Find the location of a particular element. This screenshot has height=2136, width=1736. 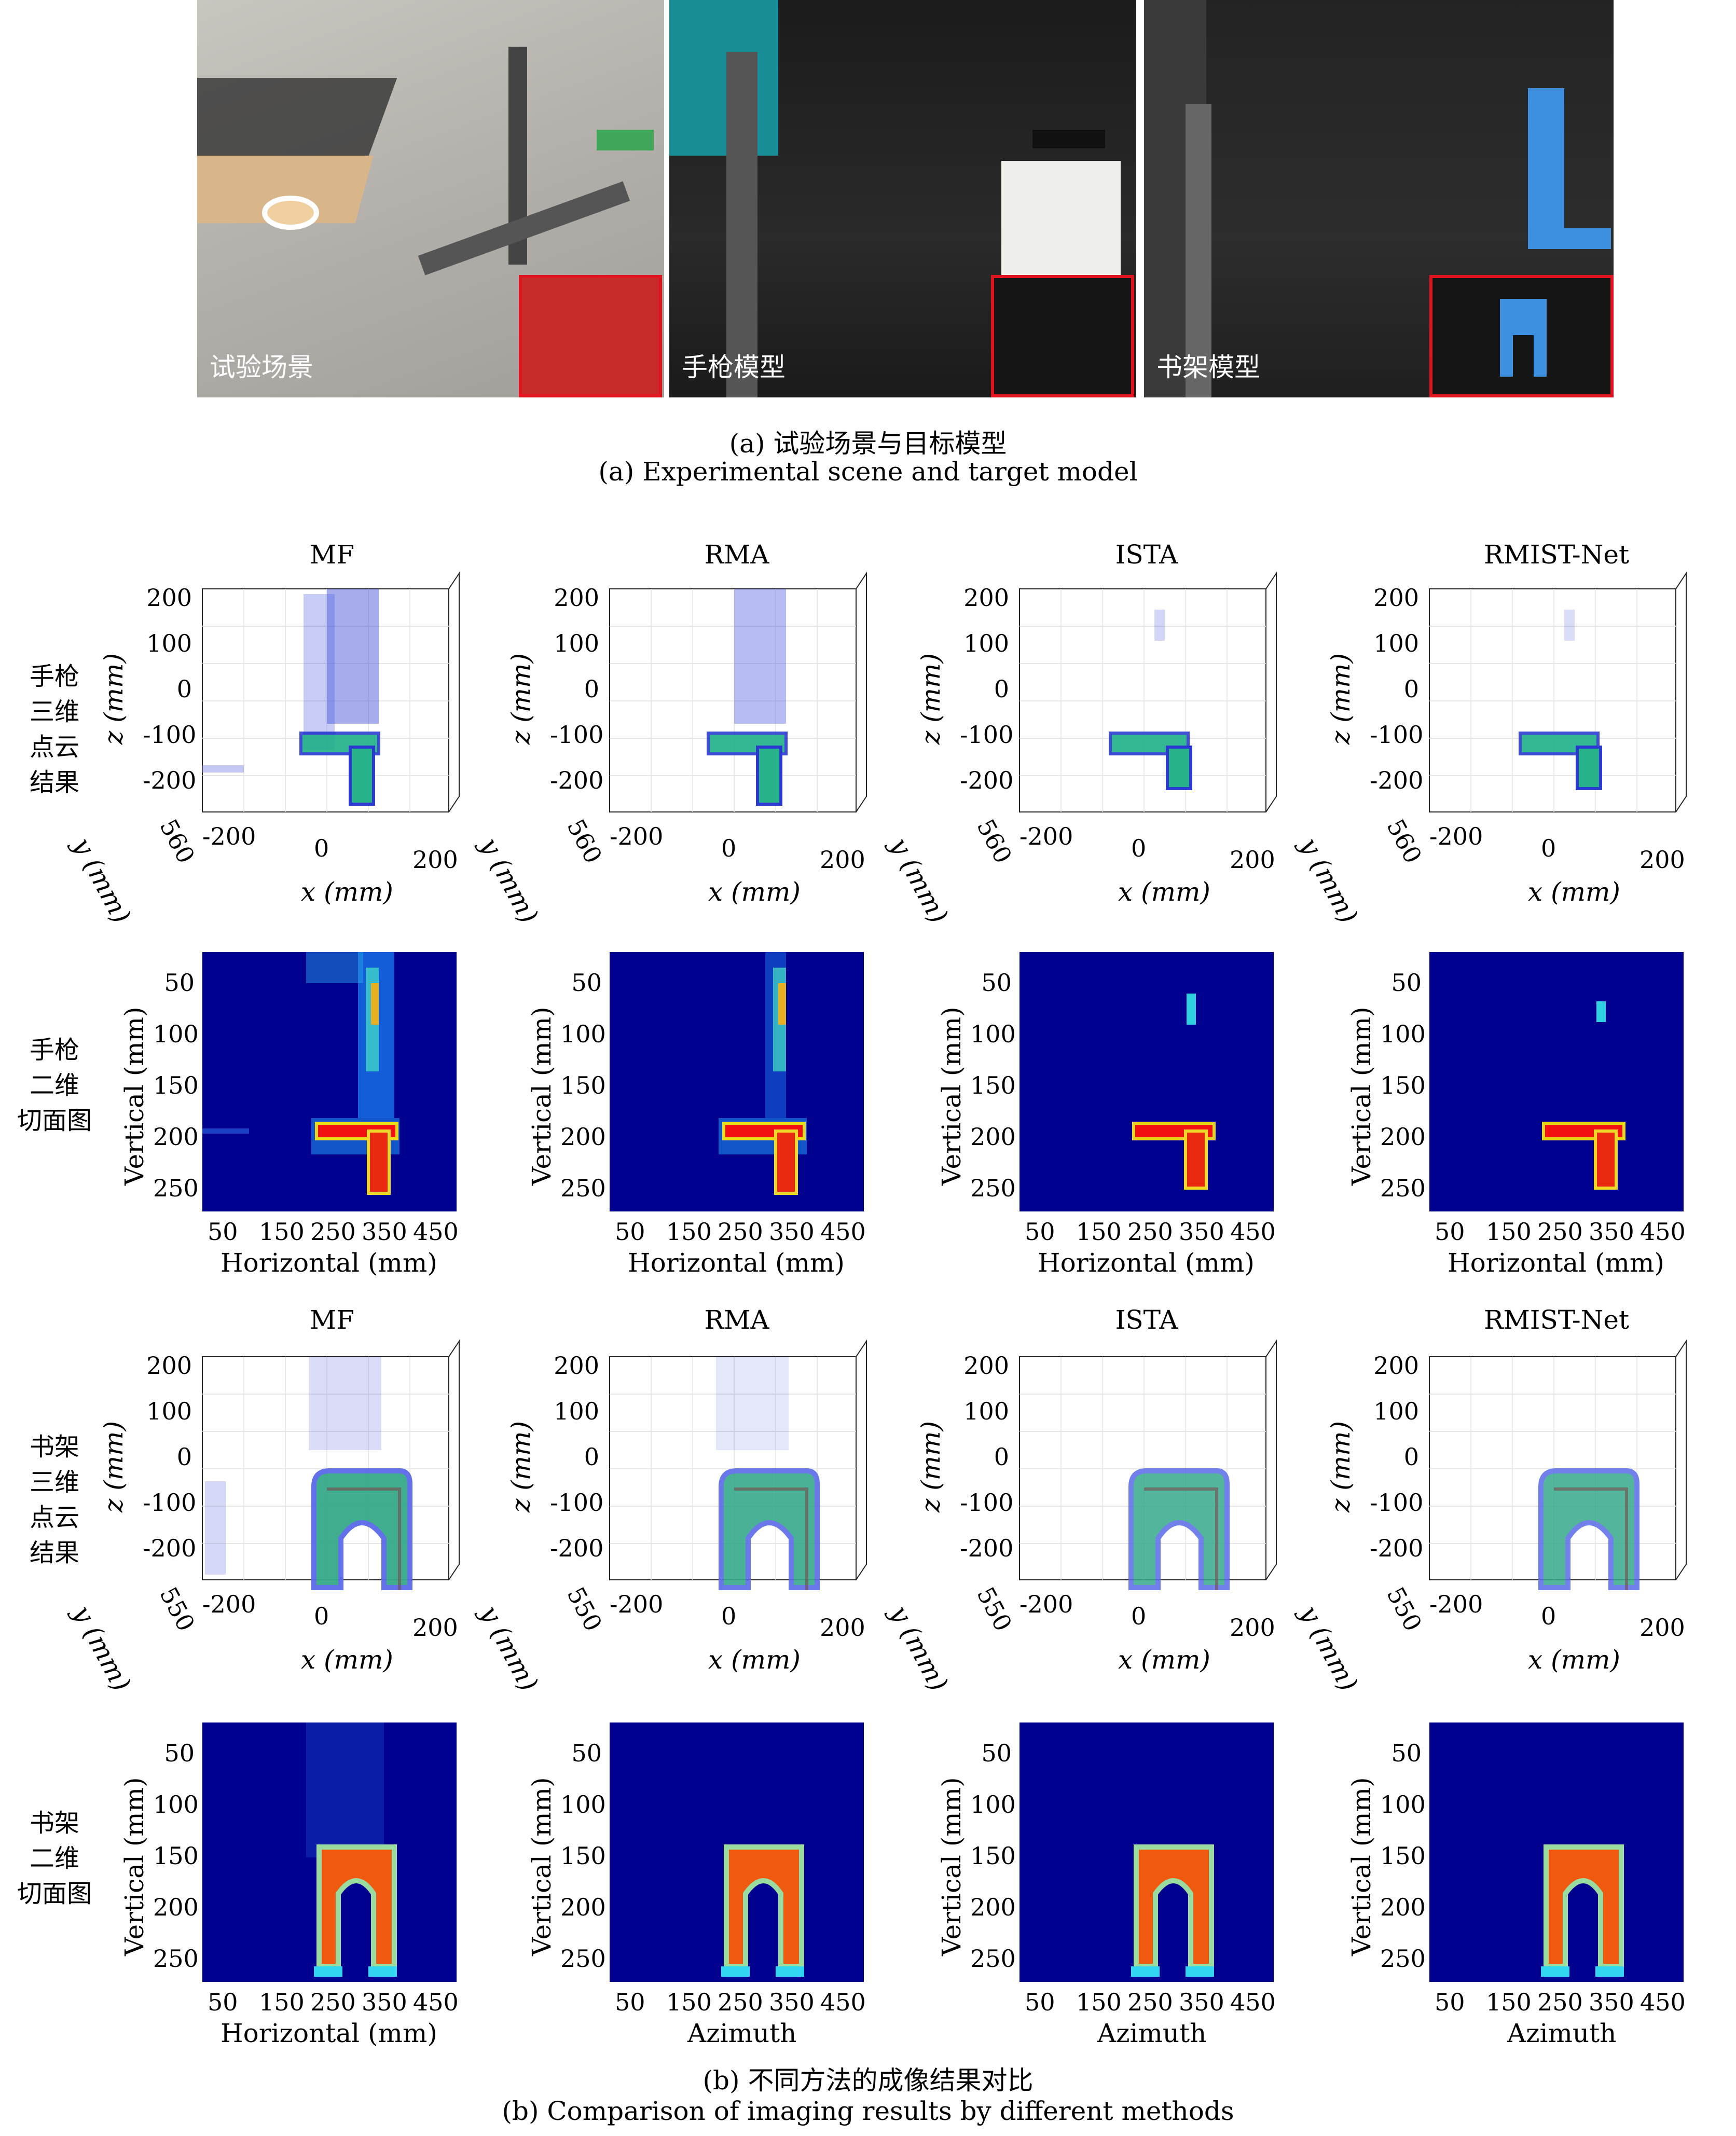

gun-point-cloud is located at coordinates (1150, 700).